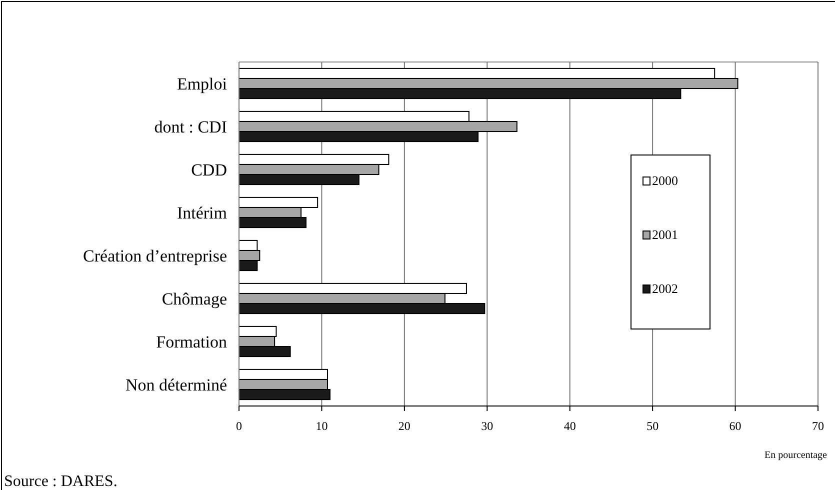 The height and width of the screenshot is (490, 835). Describe the element at coordinates (570, 426) in the screenshot. I see `x-tick-label: 40` at that location.